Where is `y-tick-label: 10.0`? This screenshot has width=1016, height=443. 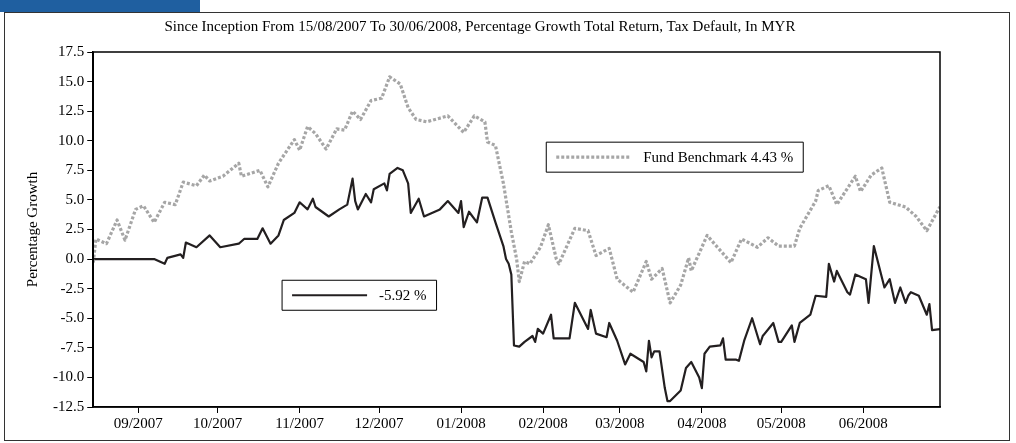 y-tick-label: 10.0 is located at coordinates (71, 139).